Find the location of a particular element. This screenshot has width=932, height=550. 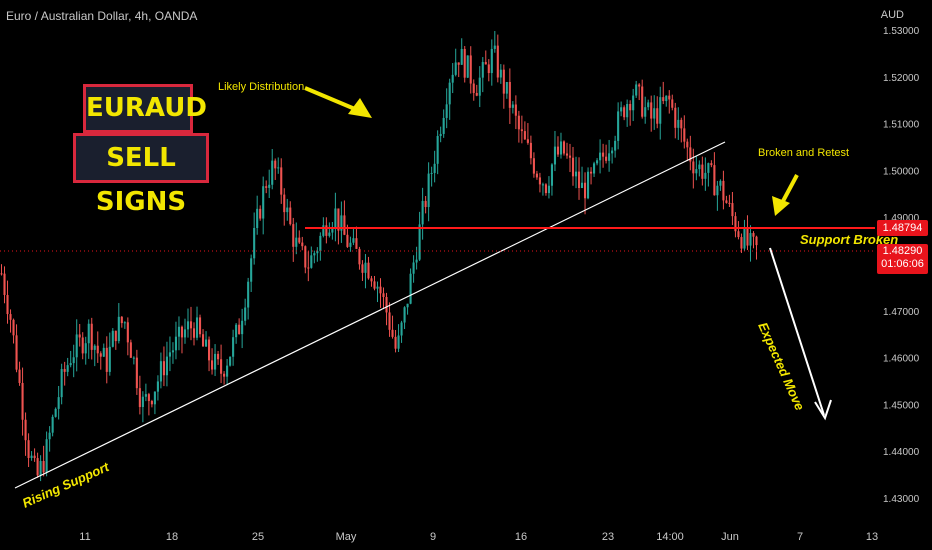

y-tick-label: 1.46000 is located at coordinates (901, 359).